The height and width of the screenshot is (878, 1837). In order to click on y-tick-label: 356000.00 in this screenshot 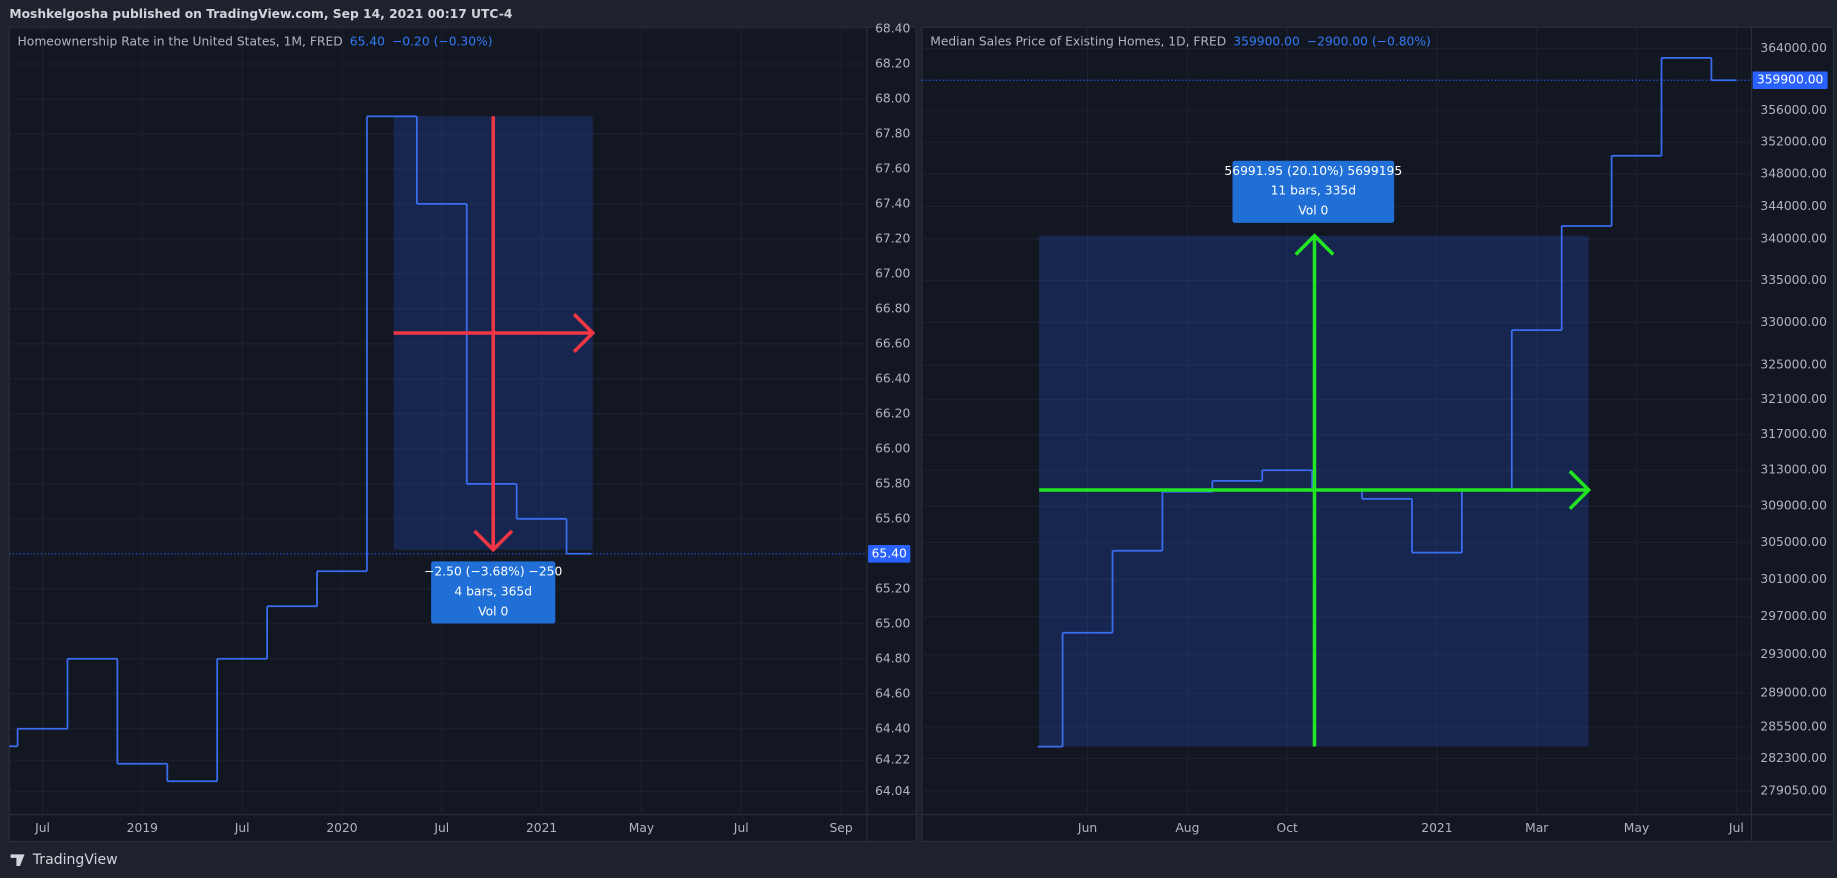, I will do `click(1793, 110)`.